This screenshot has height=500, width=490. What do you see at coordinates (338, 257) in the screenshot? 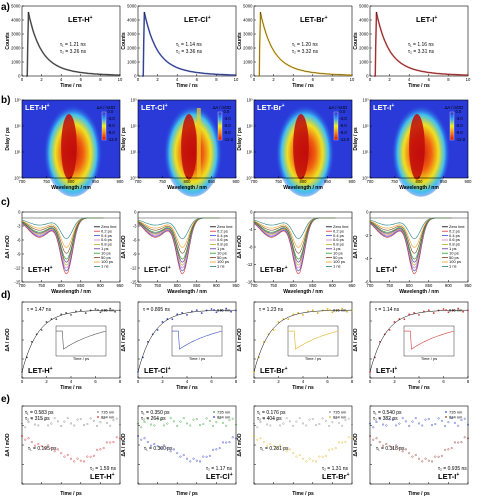
I see `c3-legend-label: 50 ps` at bounding box center [338, 257].